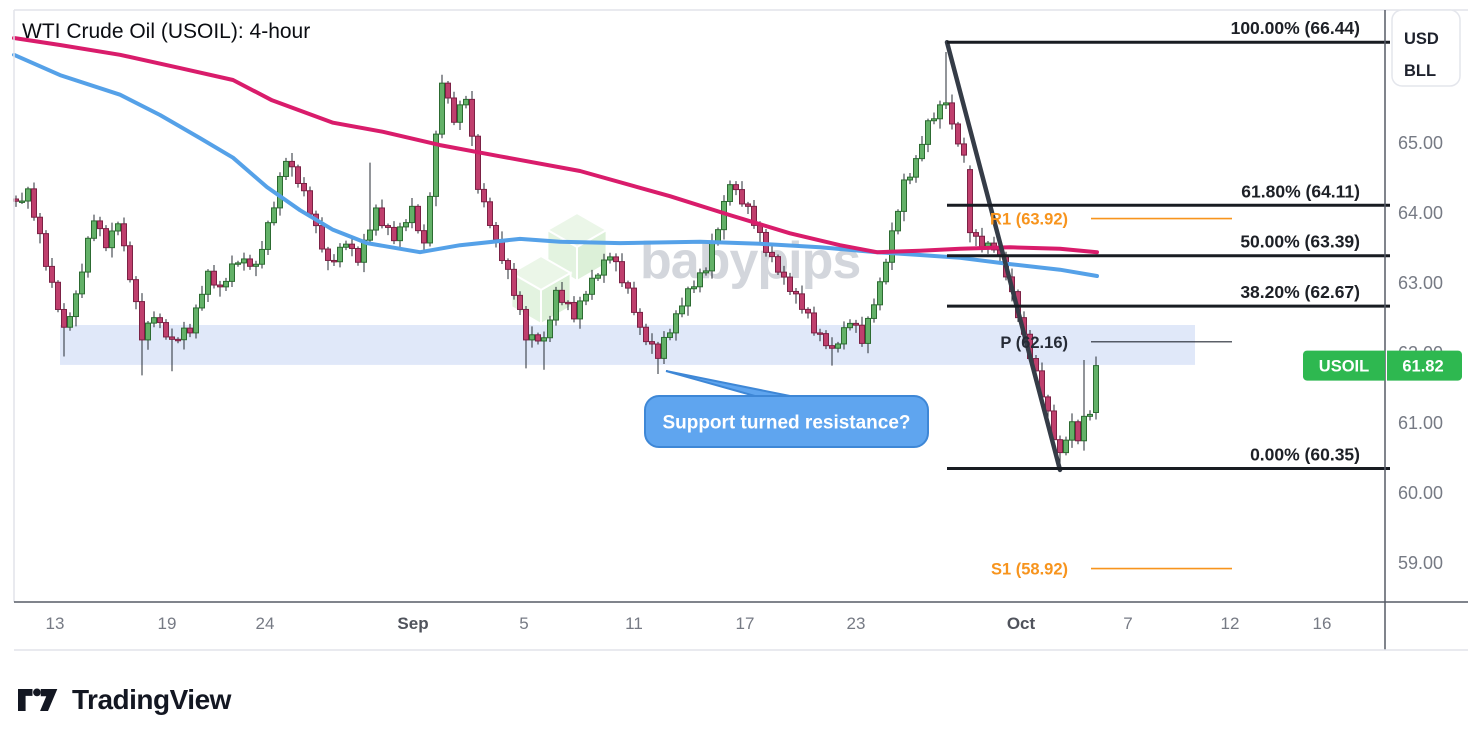 Image resolution: width=1482 pixels, height=738 pixels. What do you see at coordinates (1420, 563) in the screenshot?
I see `price-axis-label: 59.00` at bounding box center [1420, 563].